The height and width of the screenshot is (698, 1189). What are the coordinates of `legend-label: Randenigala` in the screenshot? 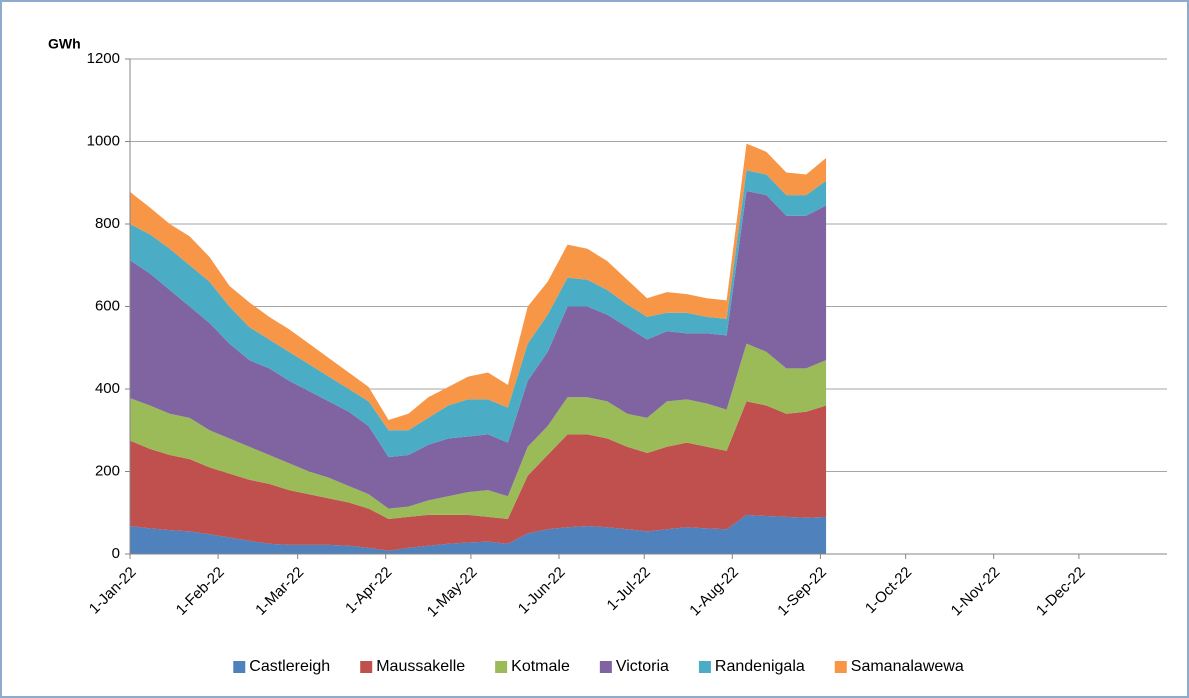 It's located at (760, 666).